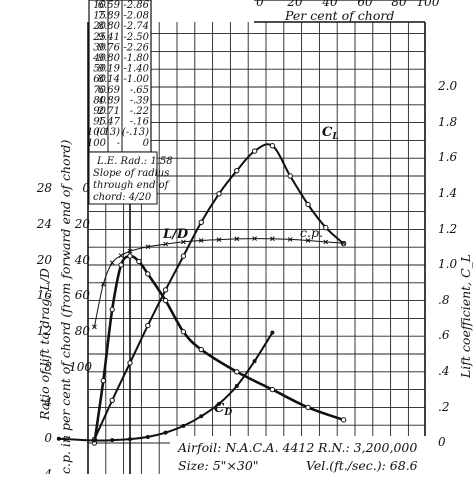  Describe the element at coordinates (136, 69) in the screenshot. I see `table-cell: -1.40` at that location.